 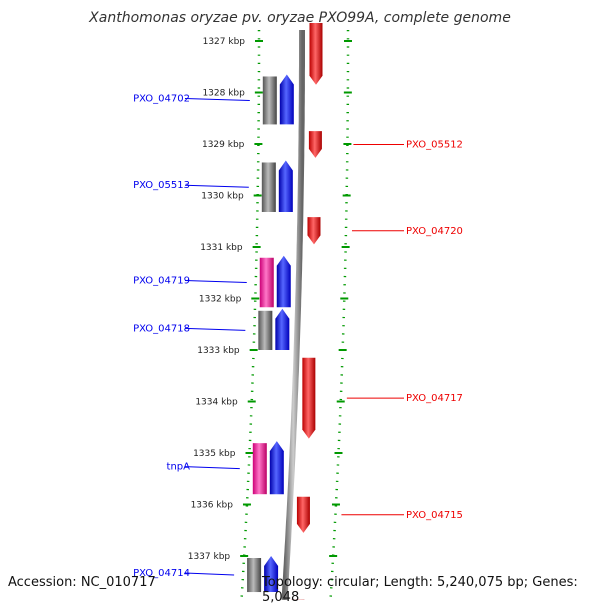 What do you see at coordinates (223, 145) in the screenshot?
I see `tick-label: 1329 kbp` at bounding box center [223, 145].